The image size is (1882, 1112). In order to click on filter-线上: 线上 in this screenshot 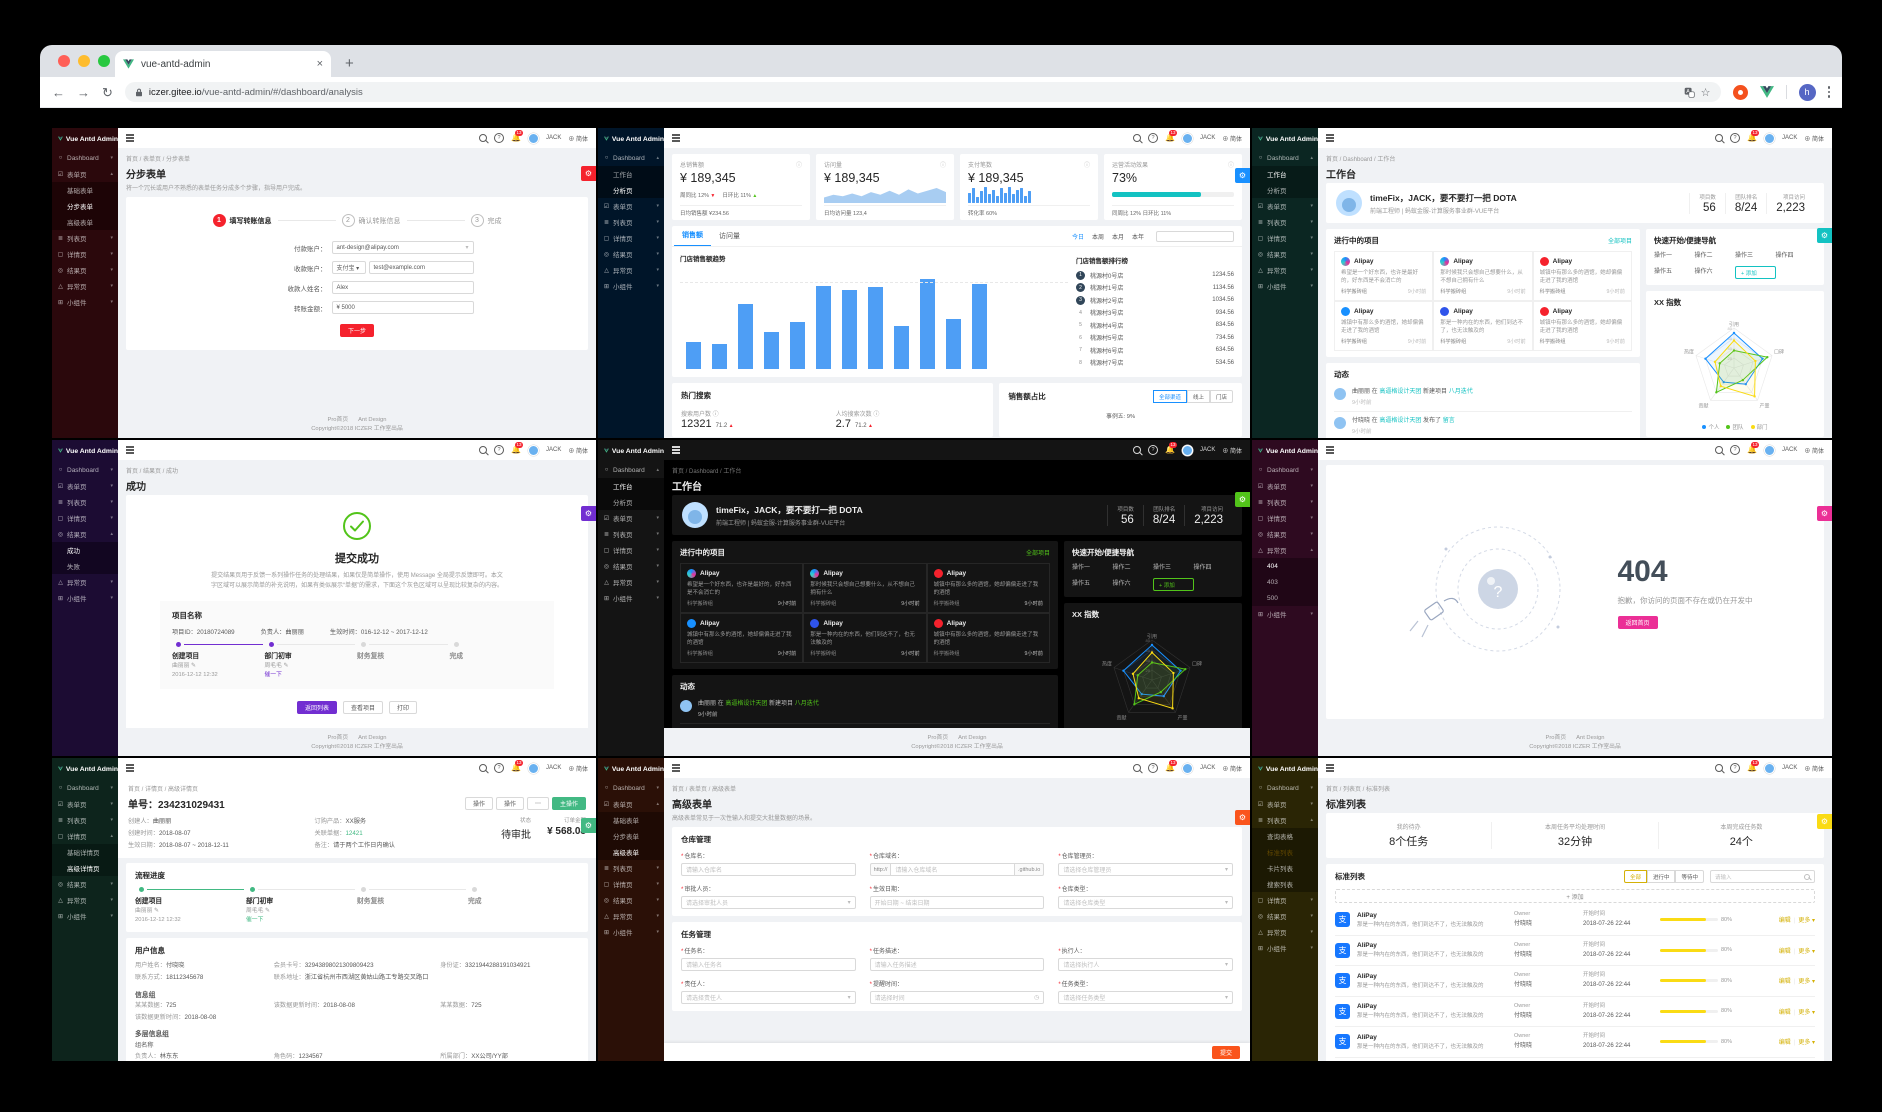, I will do `click(1198, 396)`.